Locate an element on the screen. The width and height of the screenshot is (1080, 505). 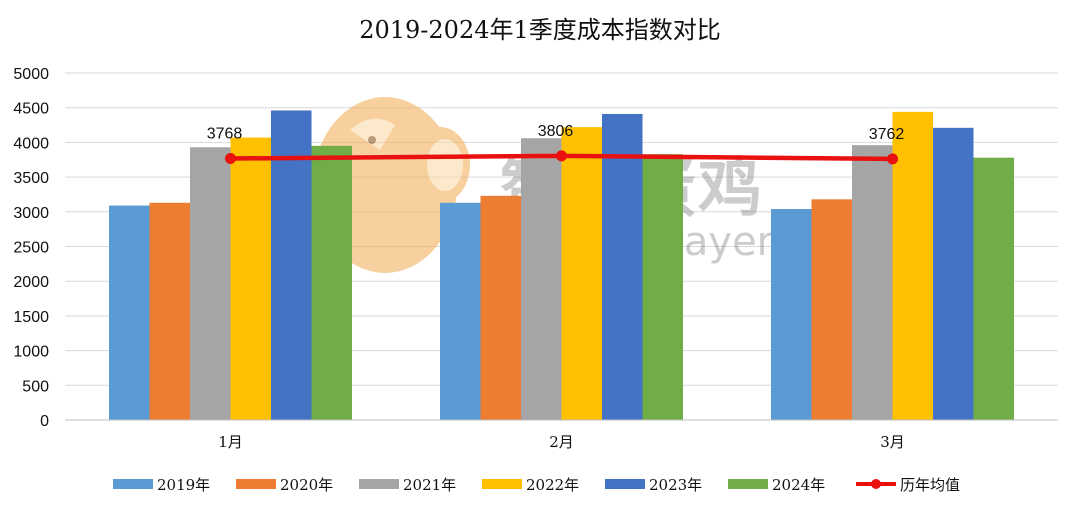
bar-2019年-2月 is located at coordinates (460, 311).